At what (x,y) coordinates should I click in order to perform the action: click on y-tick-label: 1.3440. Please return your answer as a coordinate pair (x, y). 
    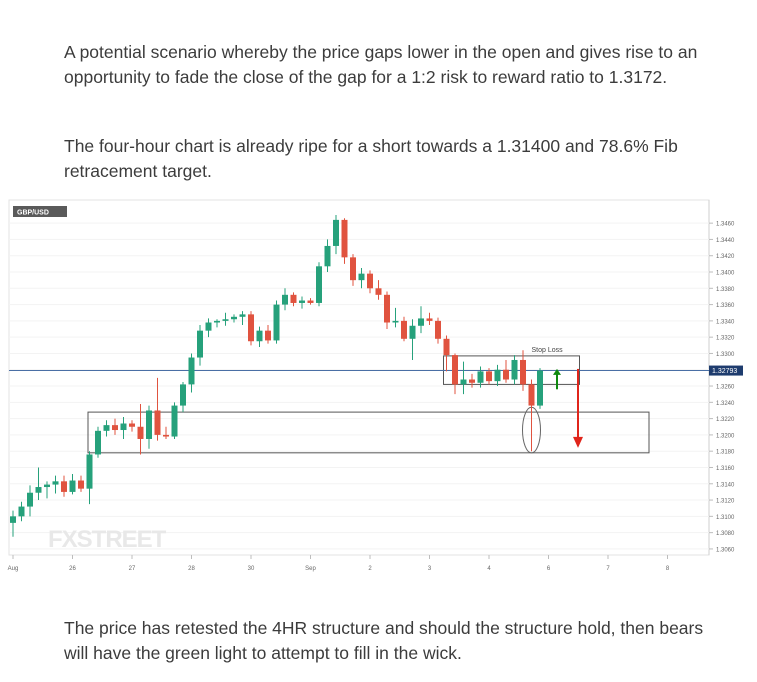
    Looking at the image, I should click on (725, 241).